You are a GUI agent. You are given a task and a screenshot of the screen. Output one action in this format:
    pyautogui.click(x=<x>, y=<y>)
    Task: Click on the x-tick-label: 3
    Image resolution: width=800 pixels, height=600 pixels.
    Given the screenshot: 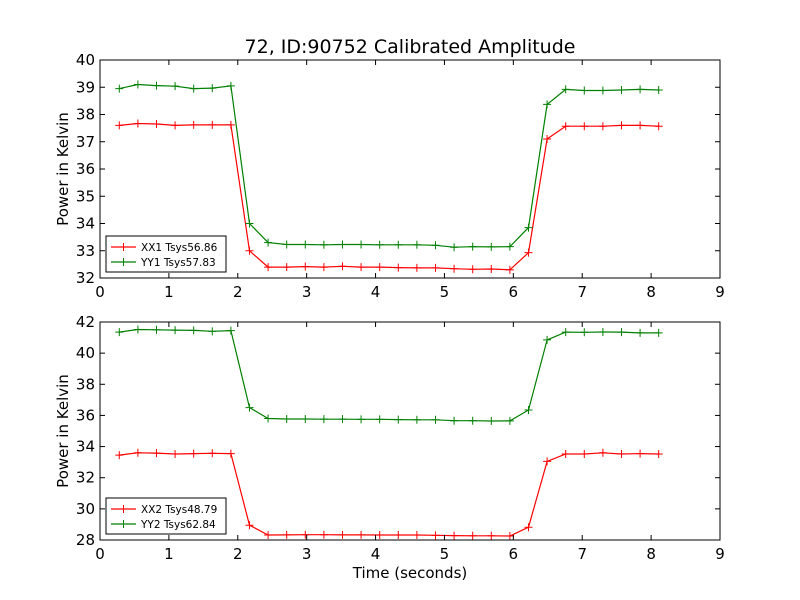 What is the action you would take?
    pyautogui.click(x=307, y=292)
    